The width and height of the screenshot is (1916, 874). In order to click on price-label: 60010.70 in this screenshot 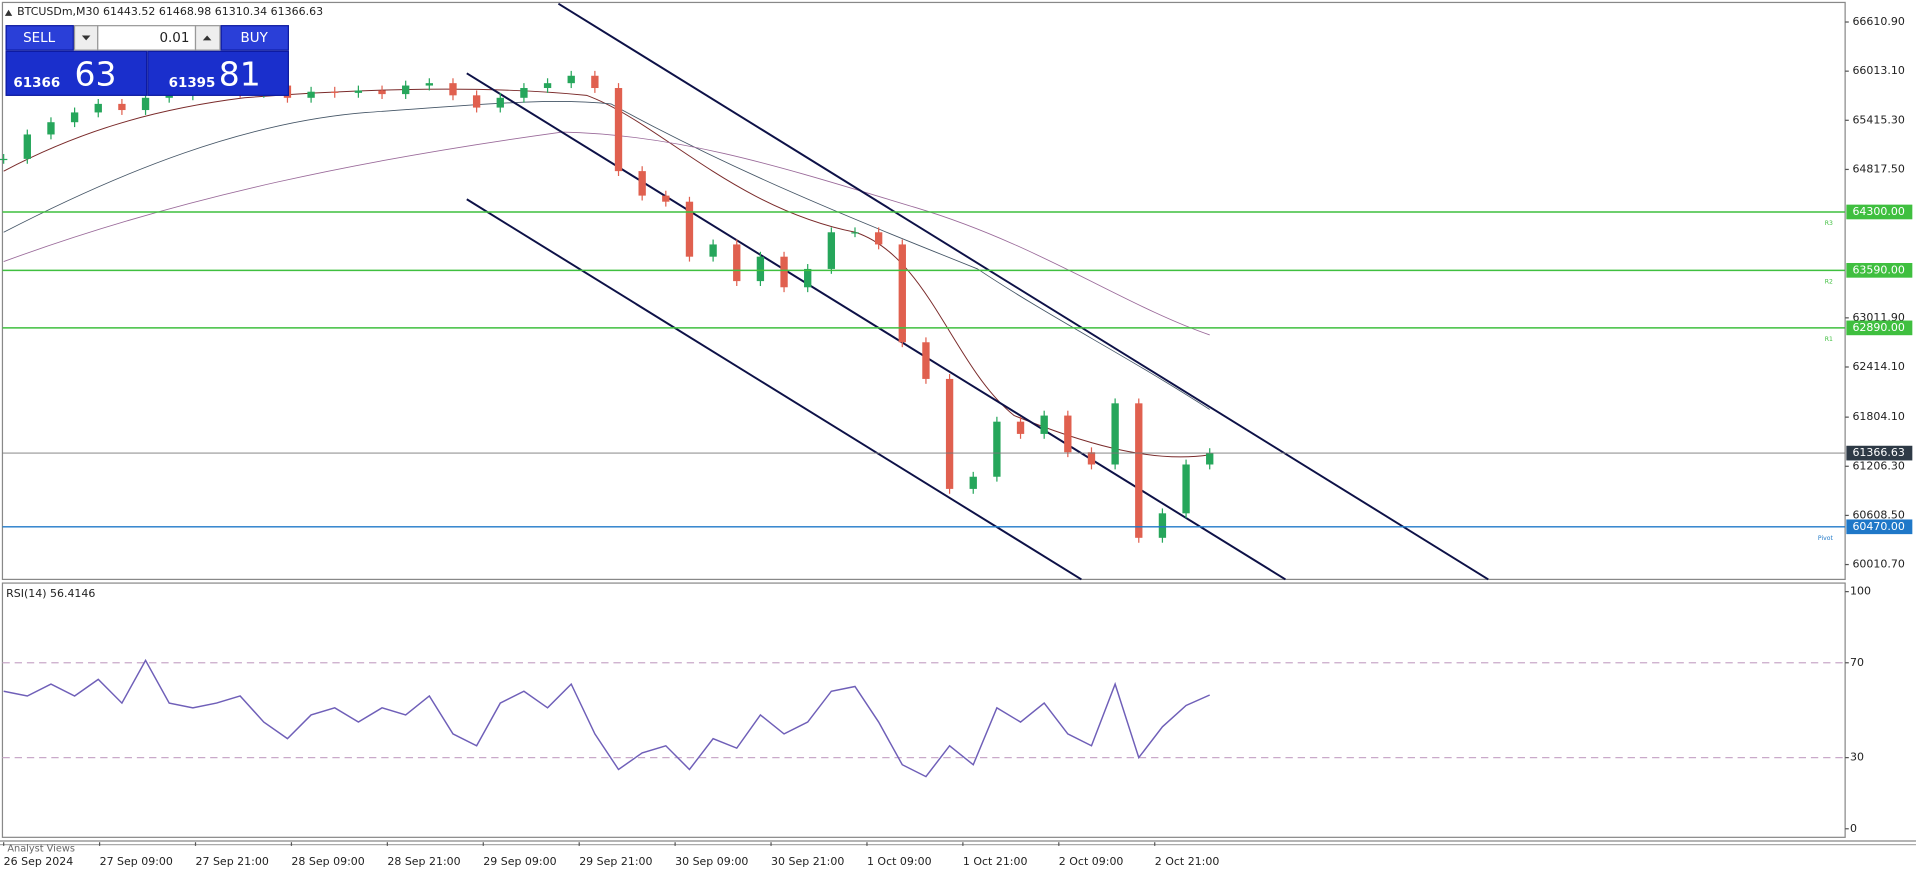, I will do `click(1878, 564)`.